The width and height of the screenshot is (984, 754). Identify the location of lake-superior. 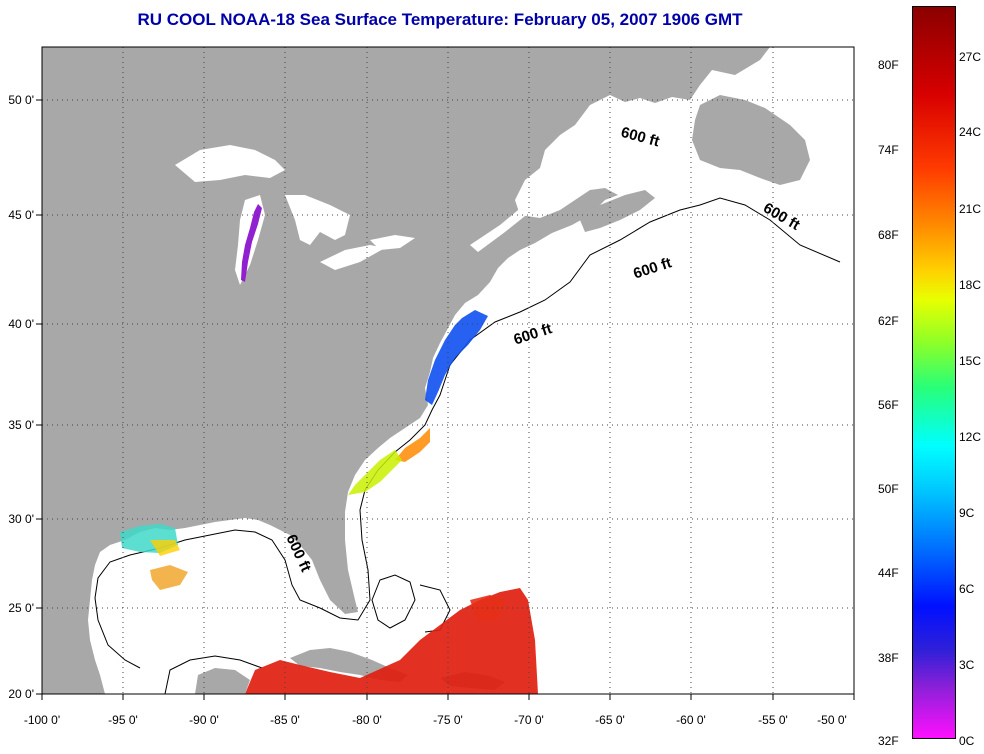
(230, 163).